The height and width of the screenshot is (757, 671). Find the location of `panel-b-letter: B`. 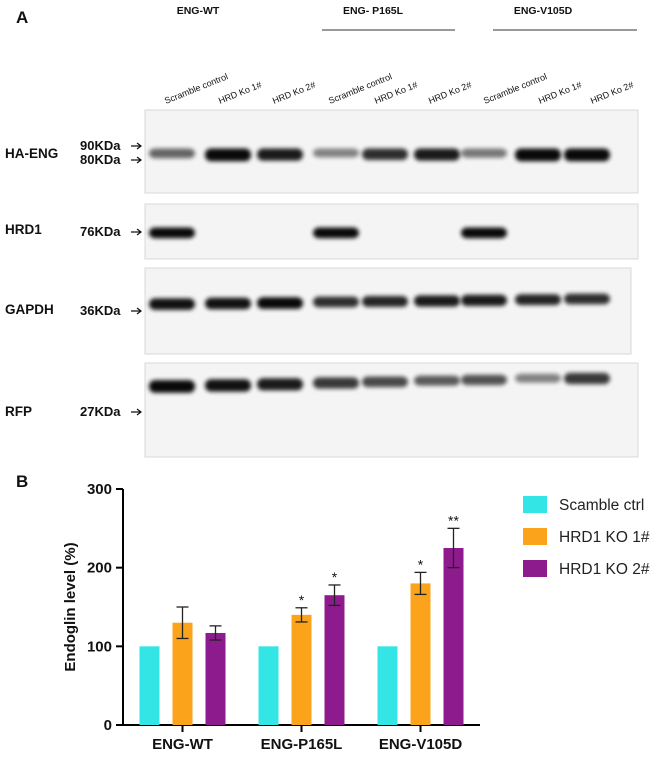

panel-b-letter: B is located at coordinates (22, 481).